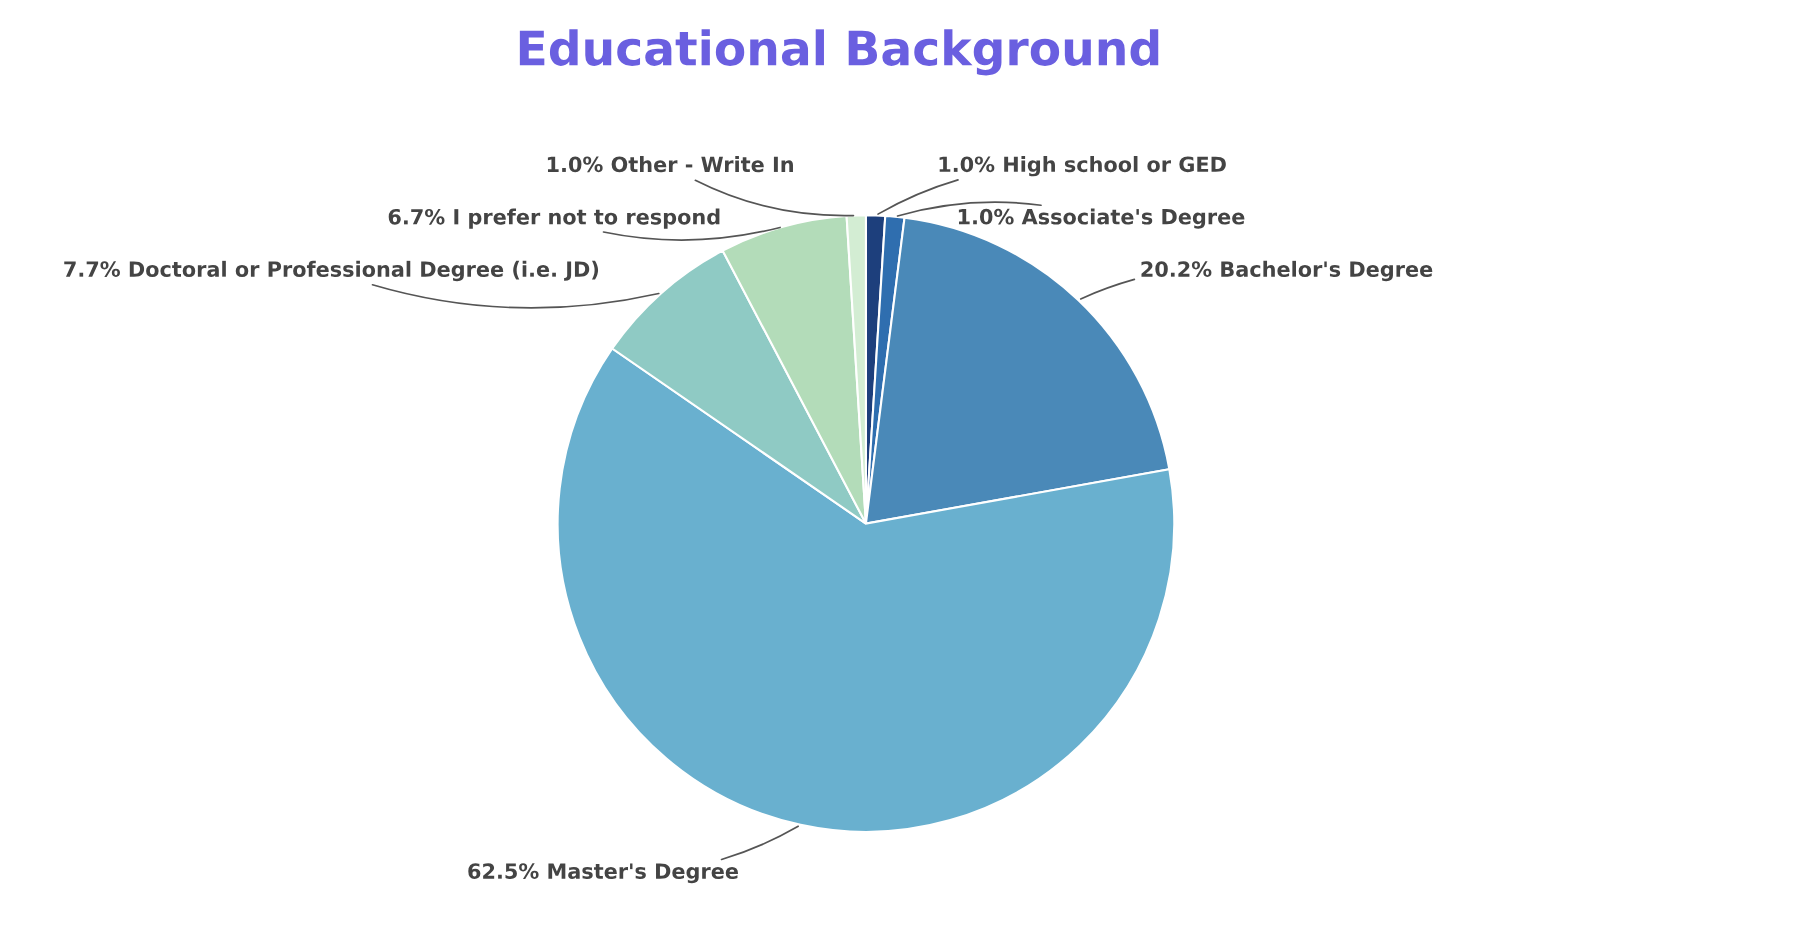  What do you see at coordinates (839, 52) in the screenshot?
I see `chart-title: Educational Background` at bounding box center [839, 52].